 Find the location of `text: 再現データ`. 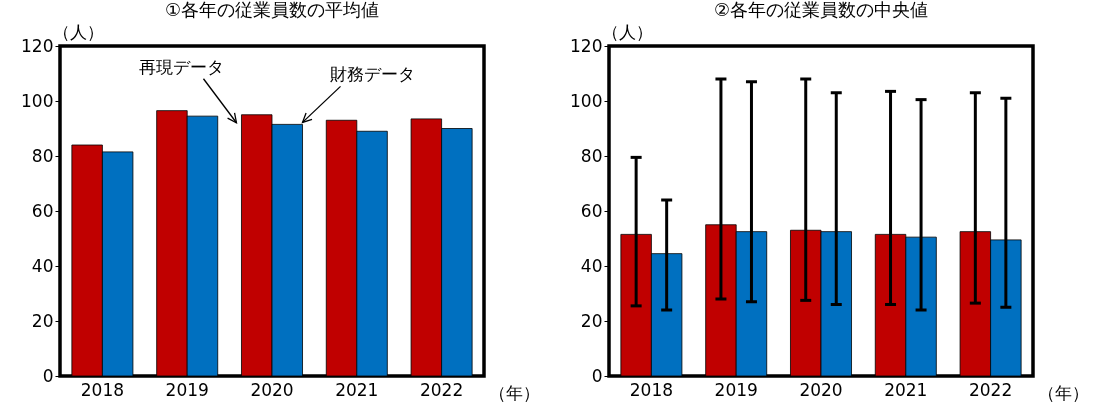

text: 再現データ is located at coordinates (181, 66).